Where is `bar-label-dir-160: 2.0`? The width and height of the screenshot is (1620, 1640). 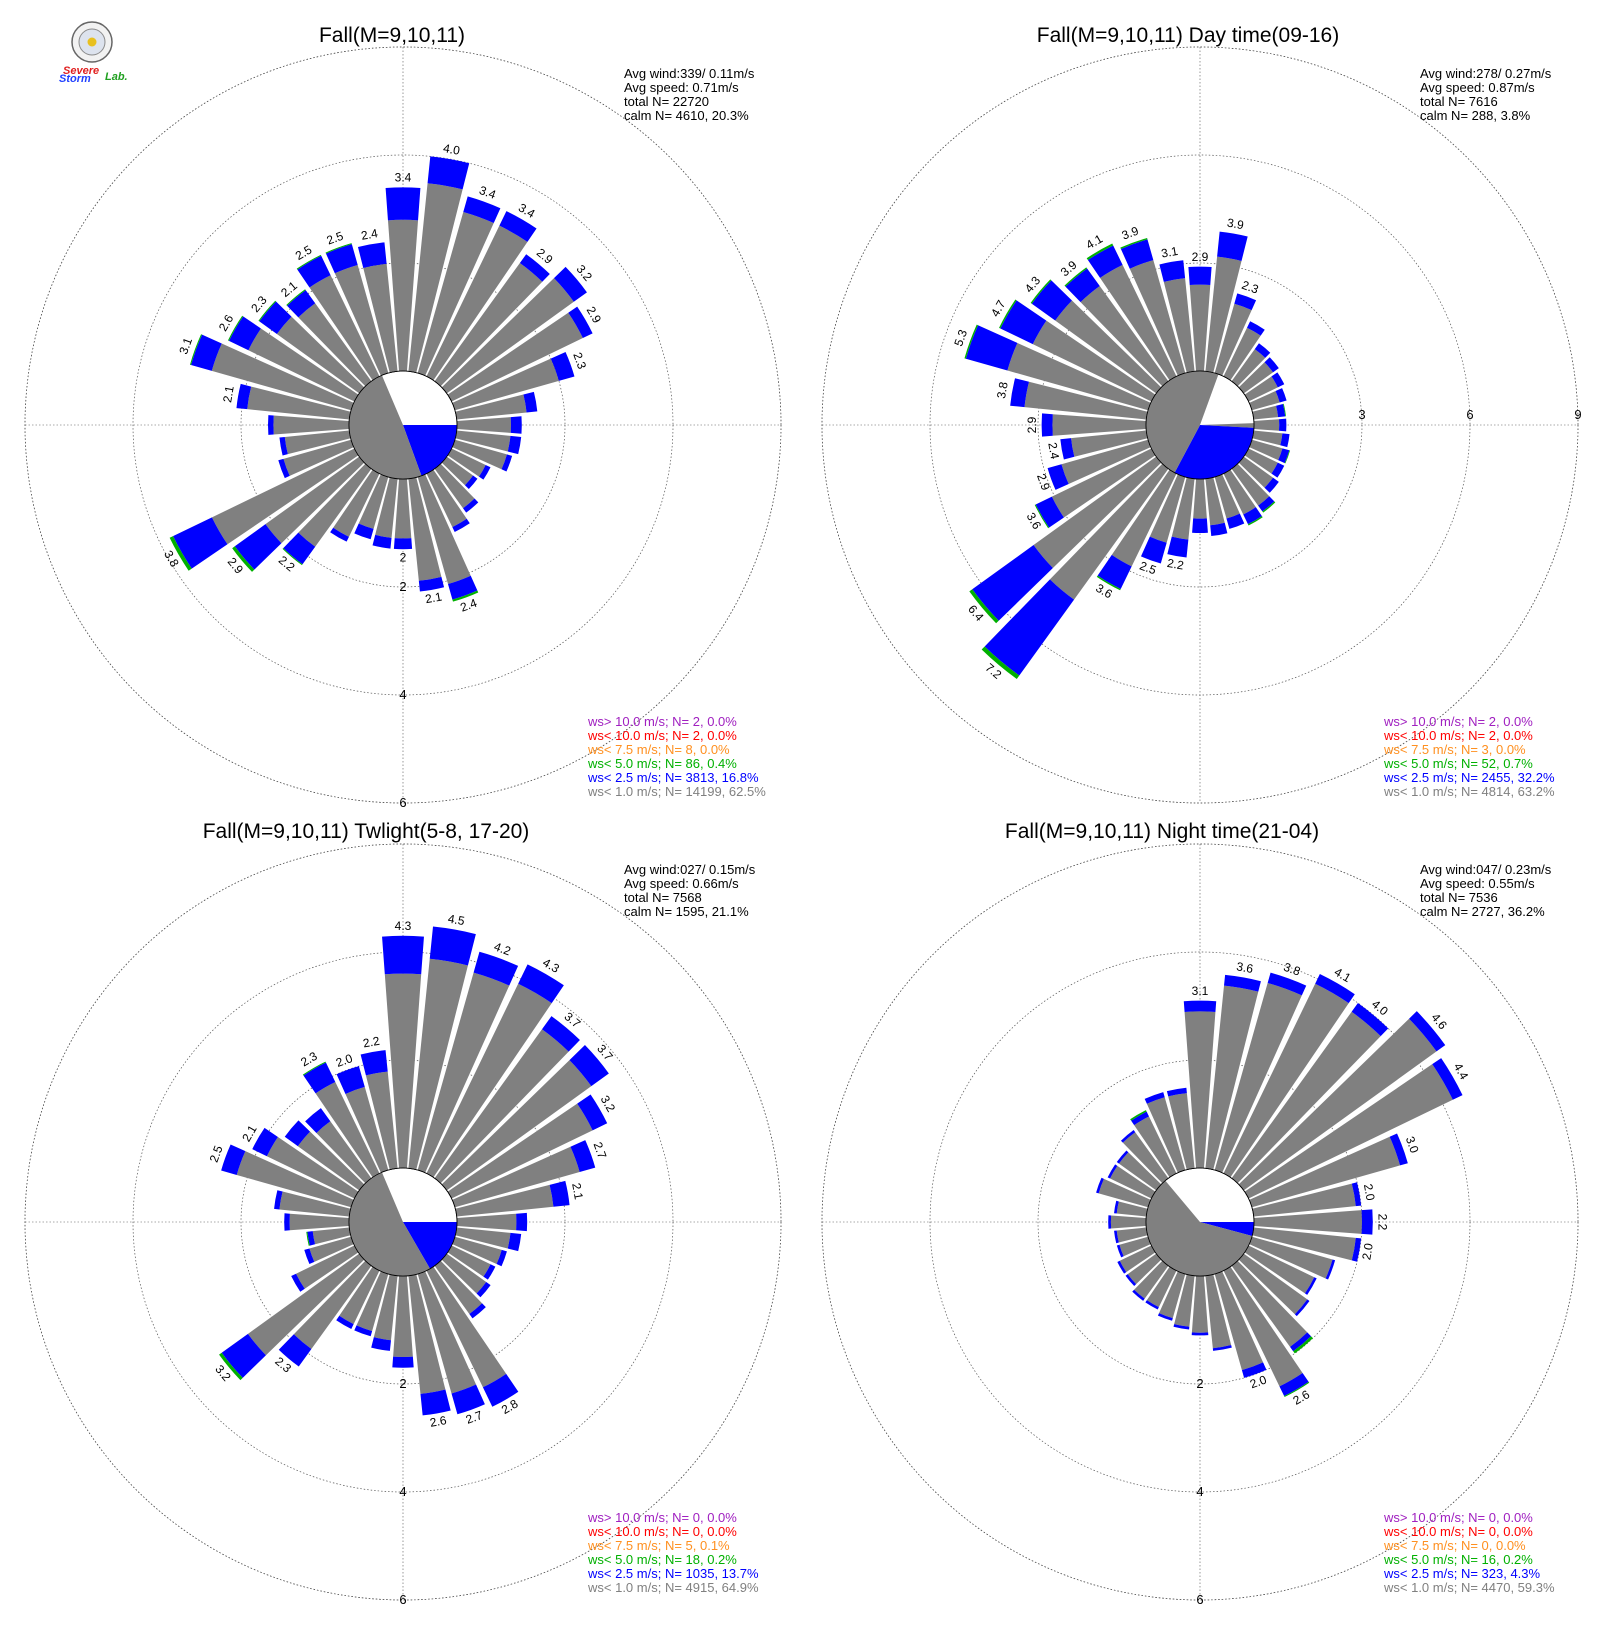
bar-label-dir-160: 2.0 is located at coordinates (1258, 1381).